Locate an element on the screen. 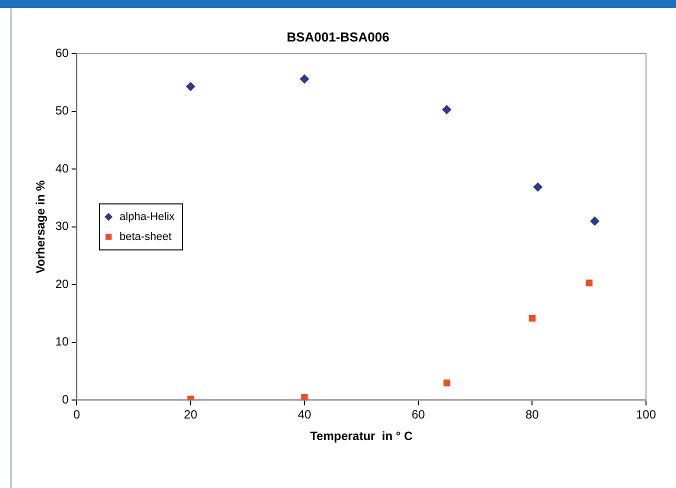 The width and height of the screenshot is (676, 488). y-axis-title: Vorhersage in % is located at coordinates (41, 227).